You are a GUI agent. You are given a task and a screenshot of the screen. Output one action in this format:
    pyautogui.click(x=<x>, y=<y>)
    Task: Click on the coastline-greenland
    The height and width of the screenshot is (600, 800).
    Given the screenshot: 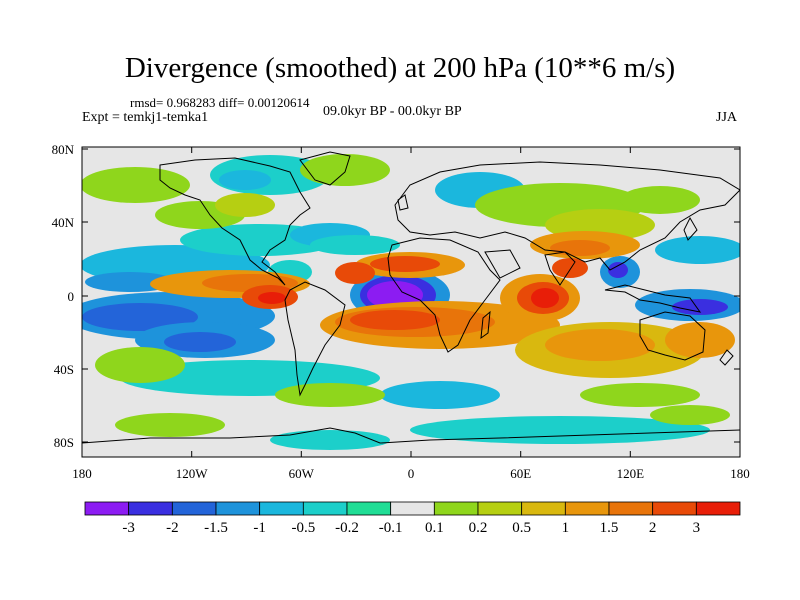 What is the action you would take?
    pyautogui.click(x=325, y=168)
    